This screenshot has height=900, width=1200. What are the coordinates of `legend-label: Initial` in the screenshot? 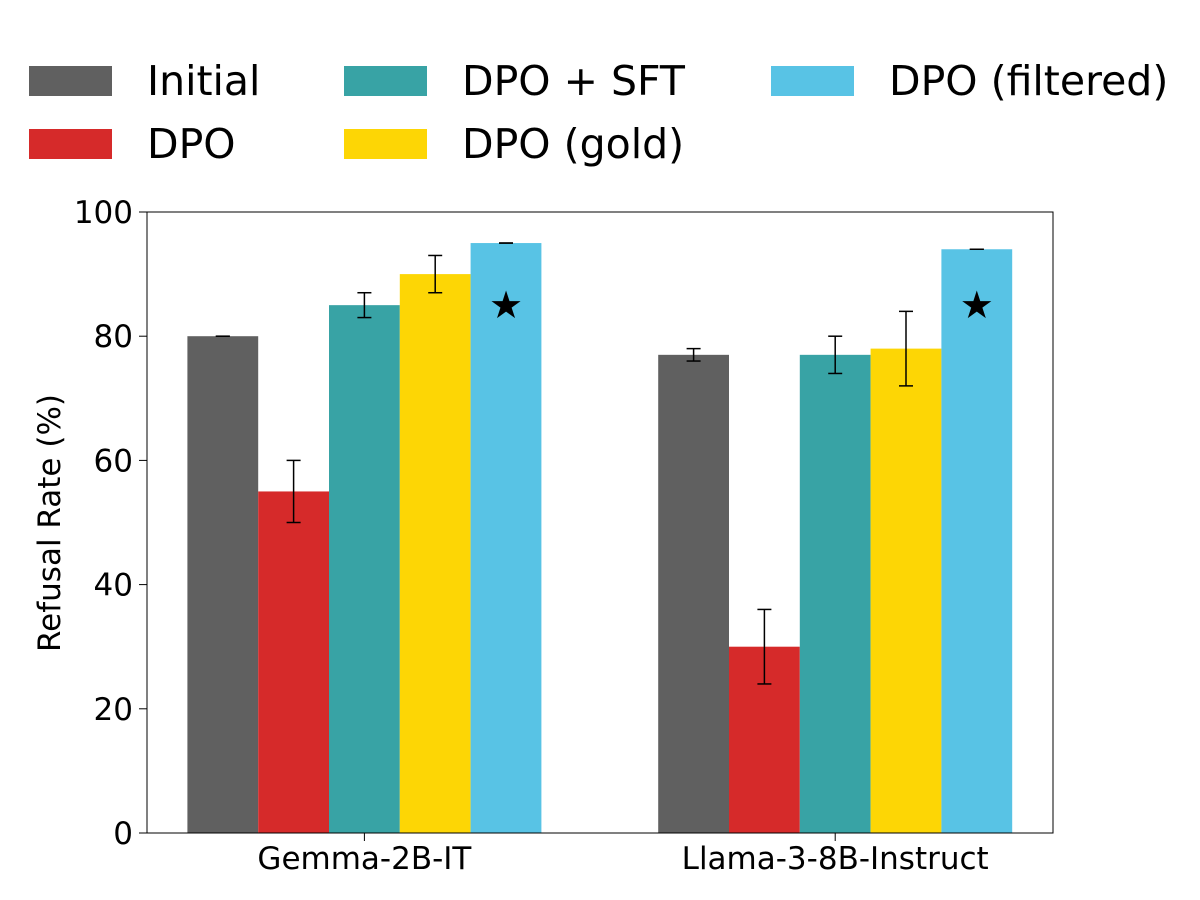 It's located at (203, 81).